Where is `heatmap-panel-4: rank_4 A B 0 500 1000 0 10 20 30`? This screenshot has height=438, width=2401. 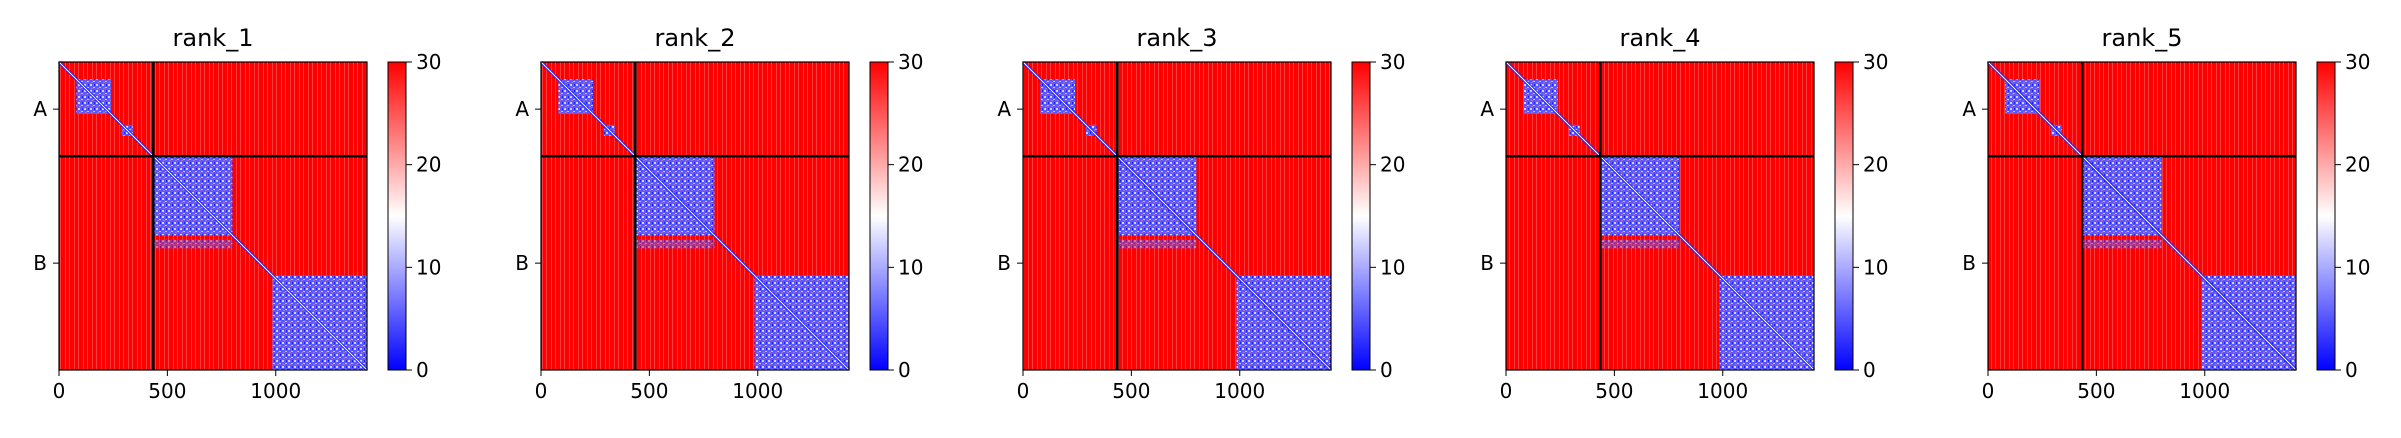 heatmap-panel-4: rank_4 A B 0 500 1000 0 10 20 30 is located at coordinates (1684, 213).